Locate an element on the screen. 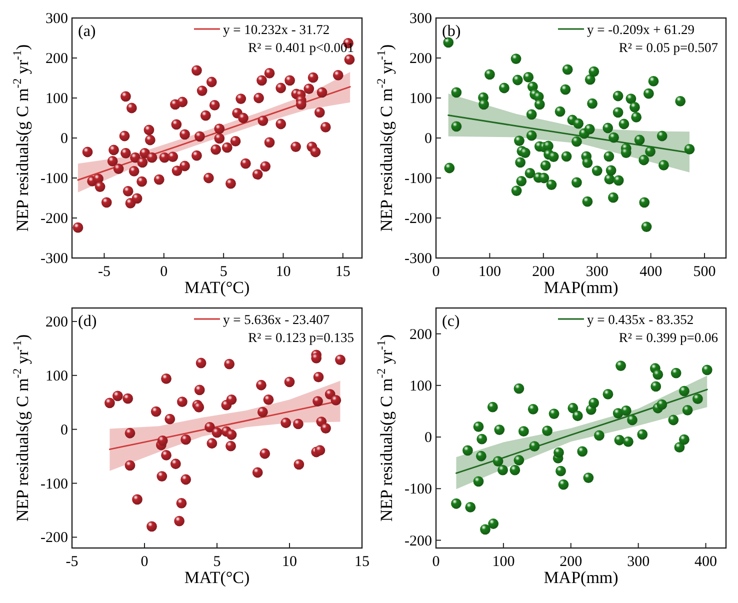 The image size is (738, 603). y-tick-label: 300 is located at coordinates (421, 19).